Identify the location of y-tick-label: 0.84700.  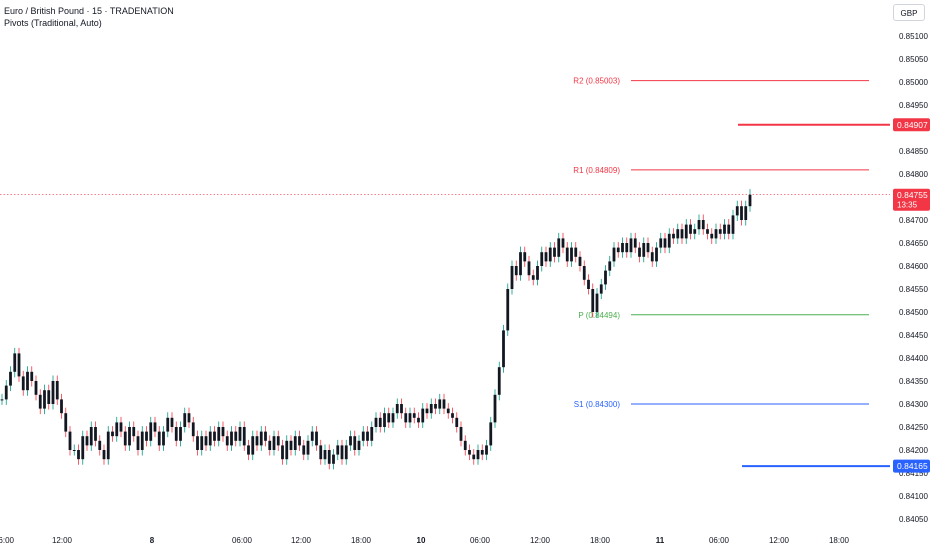
(913, 220).